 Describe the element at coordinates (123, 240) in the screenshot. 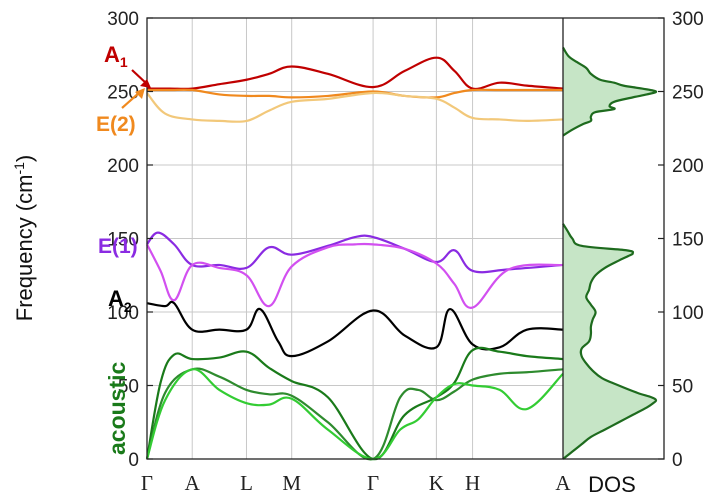

I see `y-tick-label-left: 150` at that location.